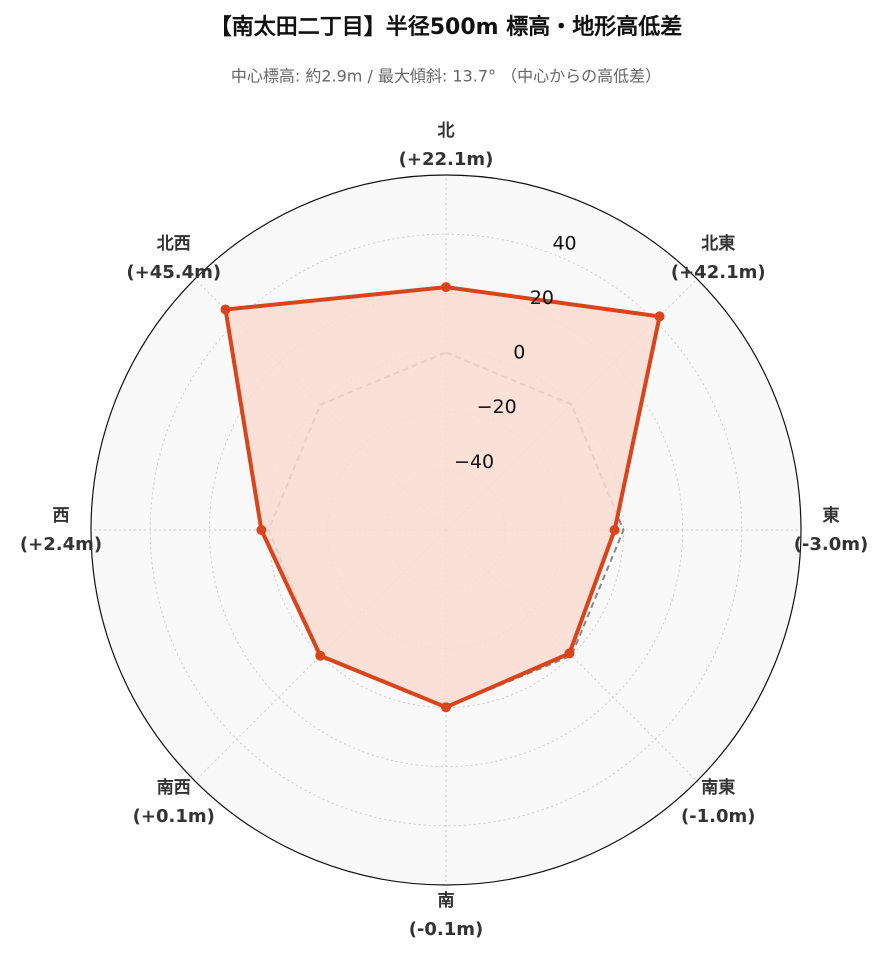 Image resolution: width=889 pixels, height=966 pixels. Describe the element at coordinates (519, 353) in the screenshot. I see `r-tick-label: 0` at that location.